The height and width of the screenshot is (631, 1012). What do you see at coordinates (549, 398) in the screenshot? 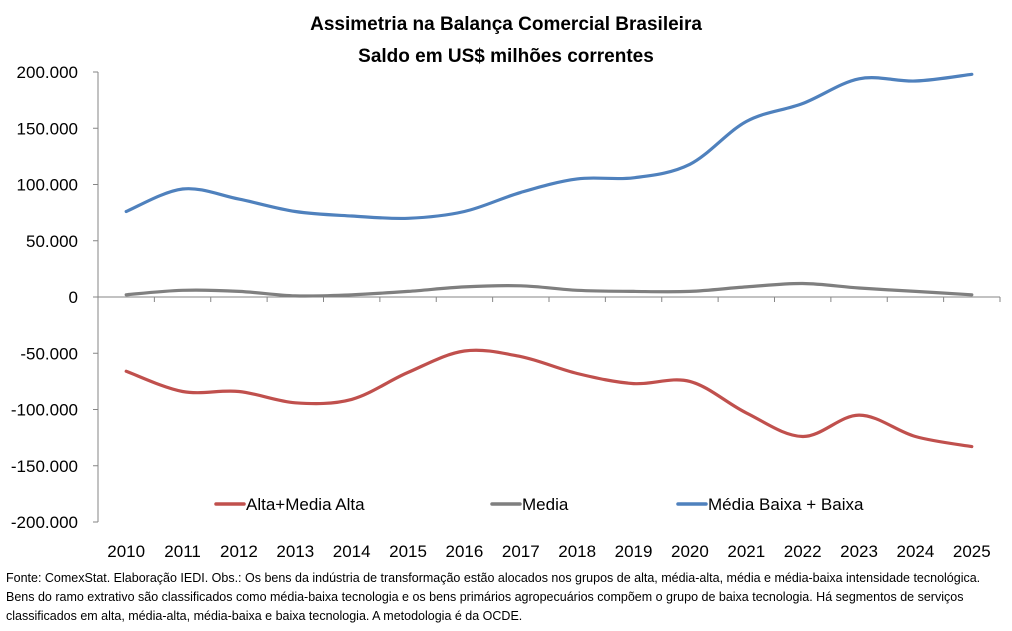
I see `series-line-alta-media-alta` at bounding box center [549, 398].